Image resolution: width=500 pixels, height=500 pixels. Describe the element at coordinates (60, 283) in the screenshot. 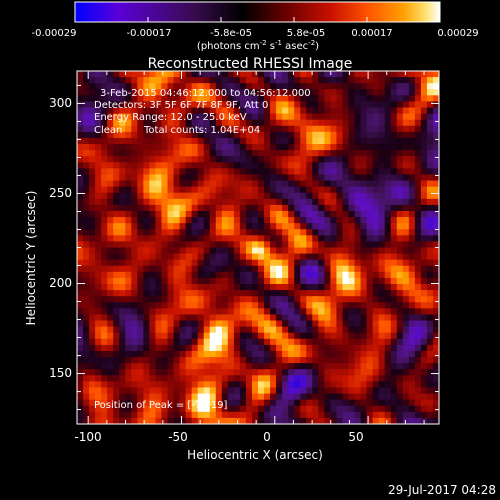

I see `y-tick-label: 200` at that location.